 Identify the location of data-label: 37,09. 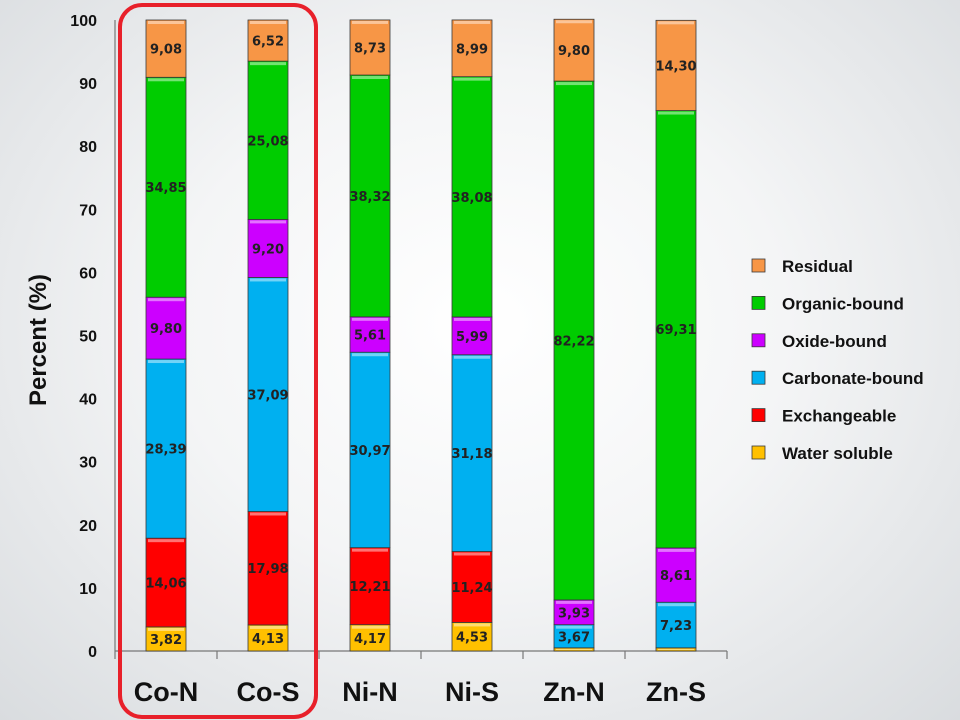
(267, 395).